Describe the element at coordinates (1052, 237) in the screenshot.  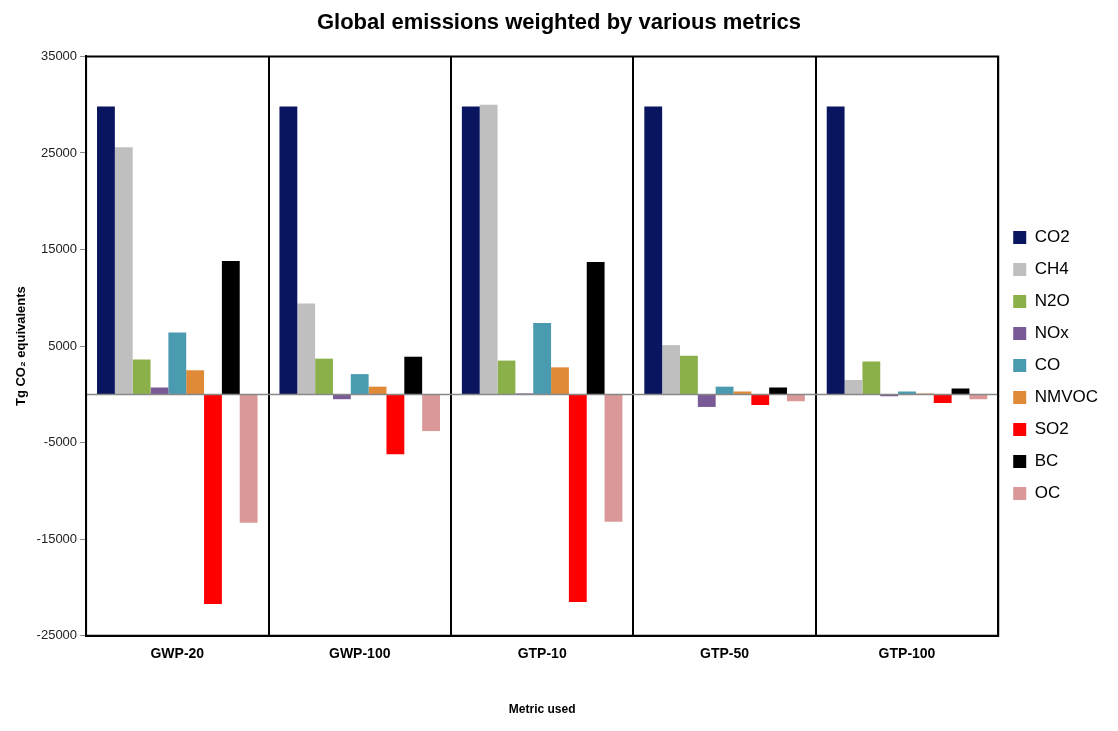
I see `legend-label: CO2` at that location.